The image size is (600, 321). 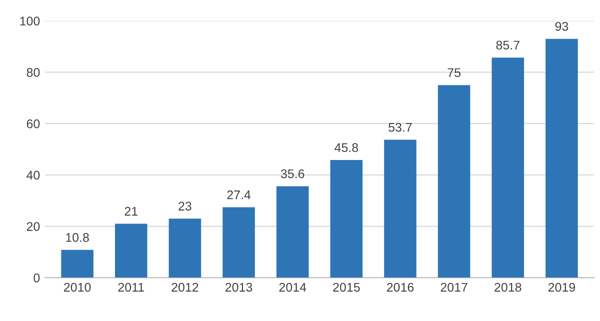 What do you see at coordinates (185, 206) in the screenshot?
I see `data-label: 23` at bounding box center [185, 206].